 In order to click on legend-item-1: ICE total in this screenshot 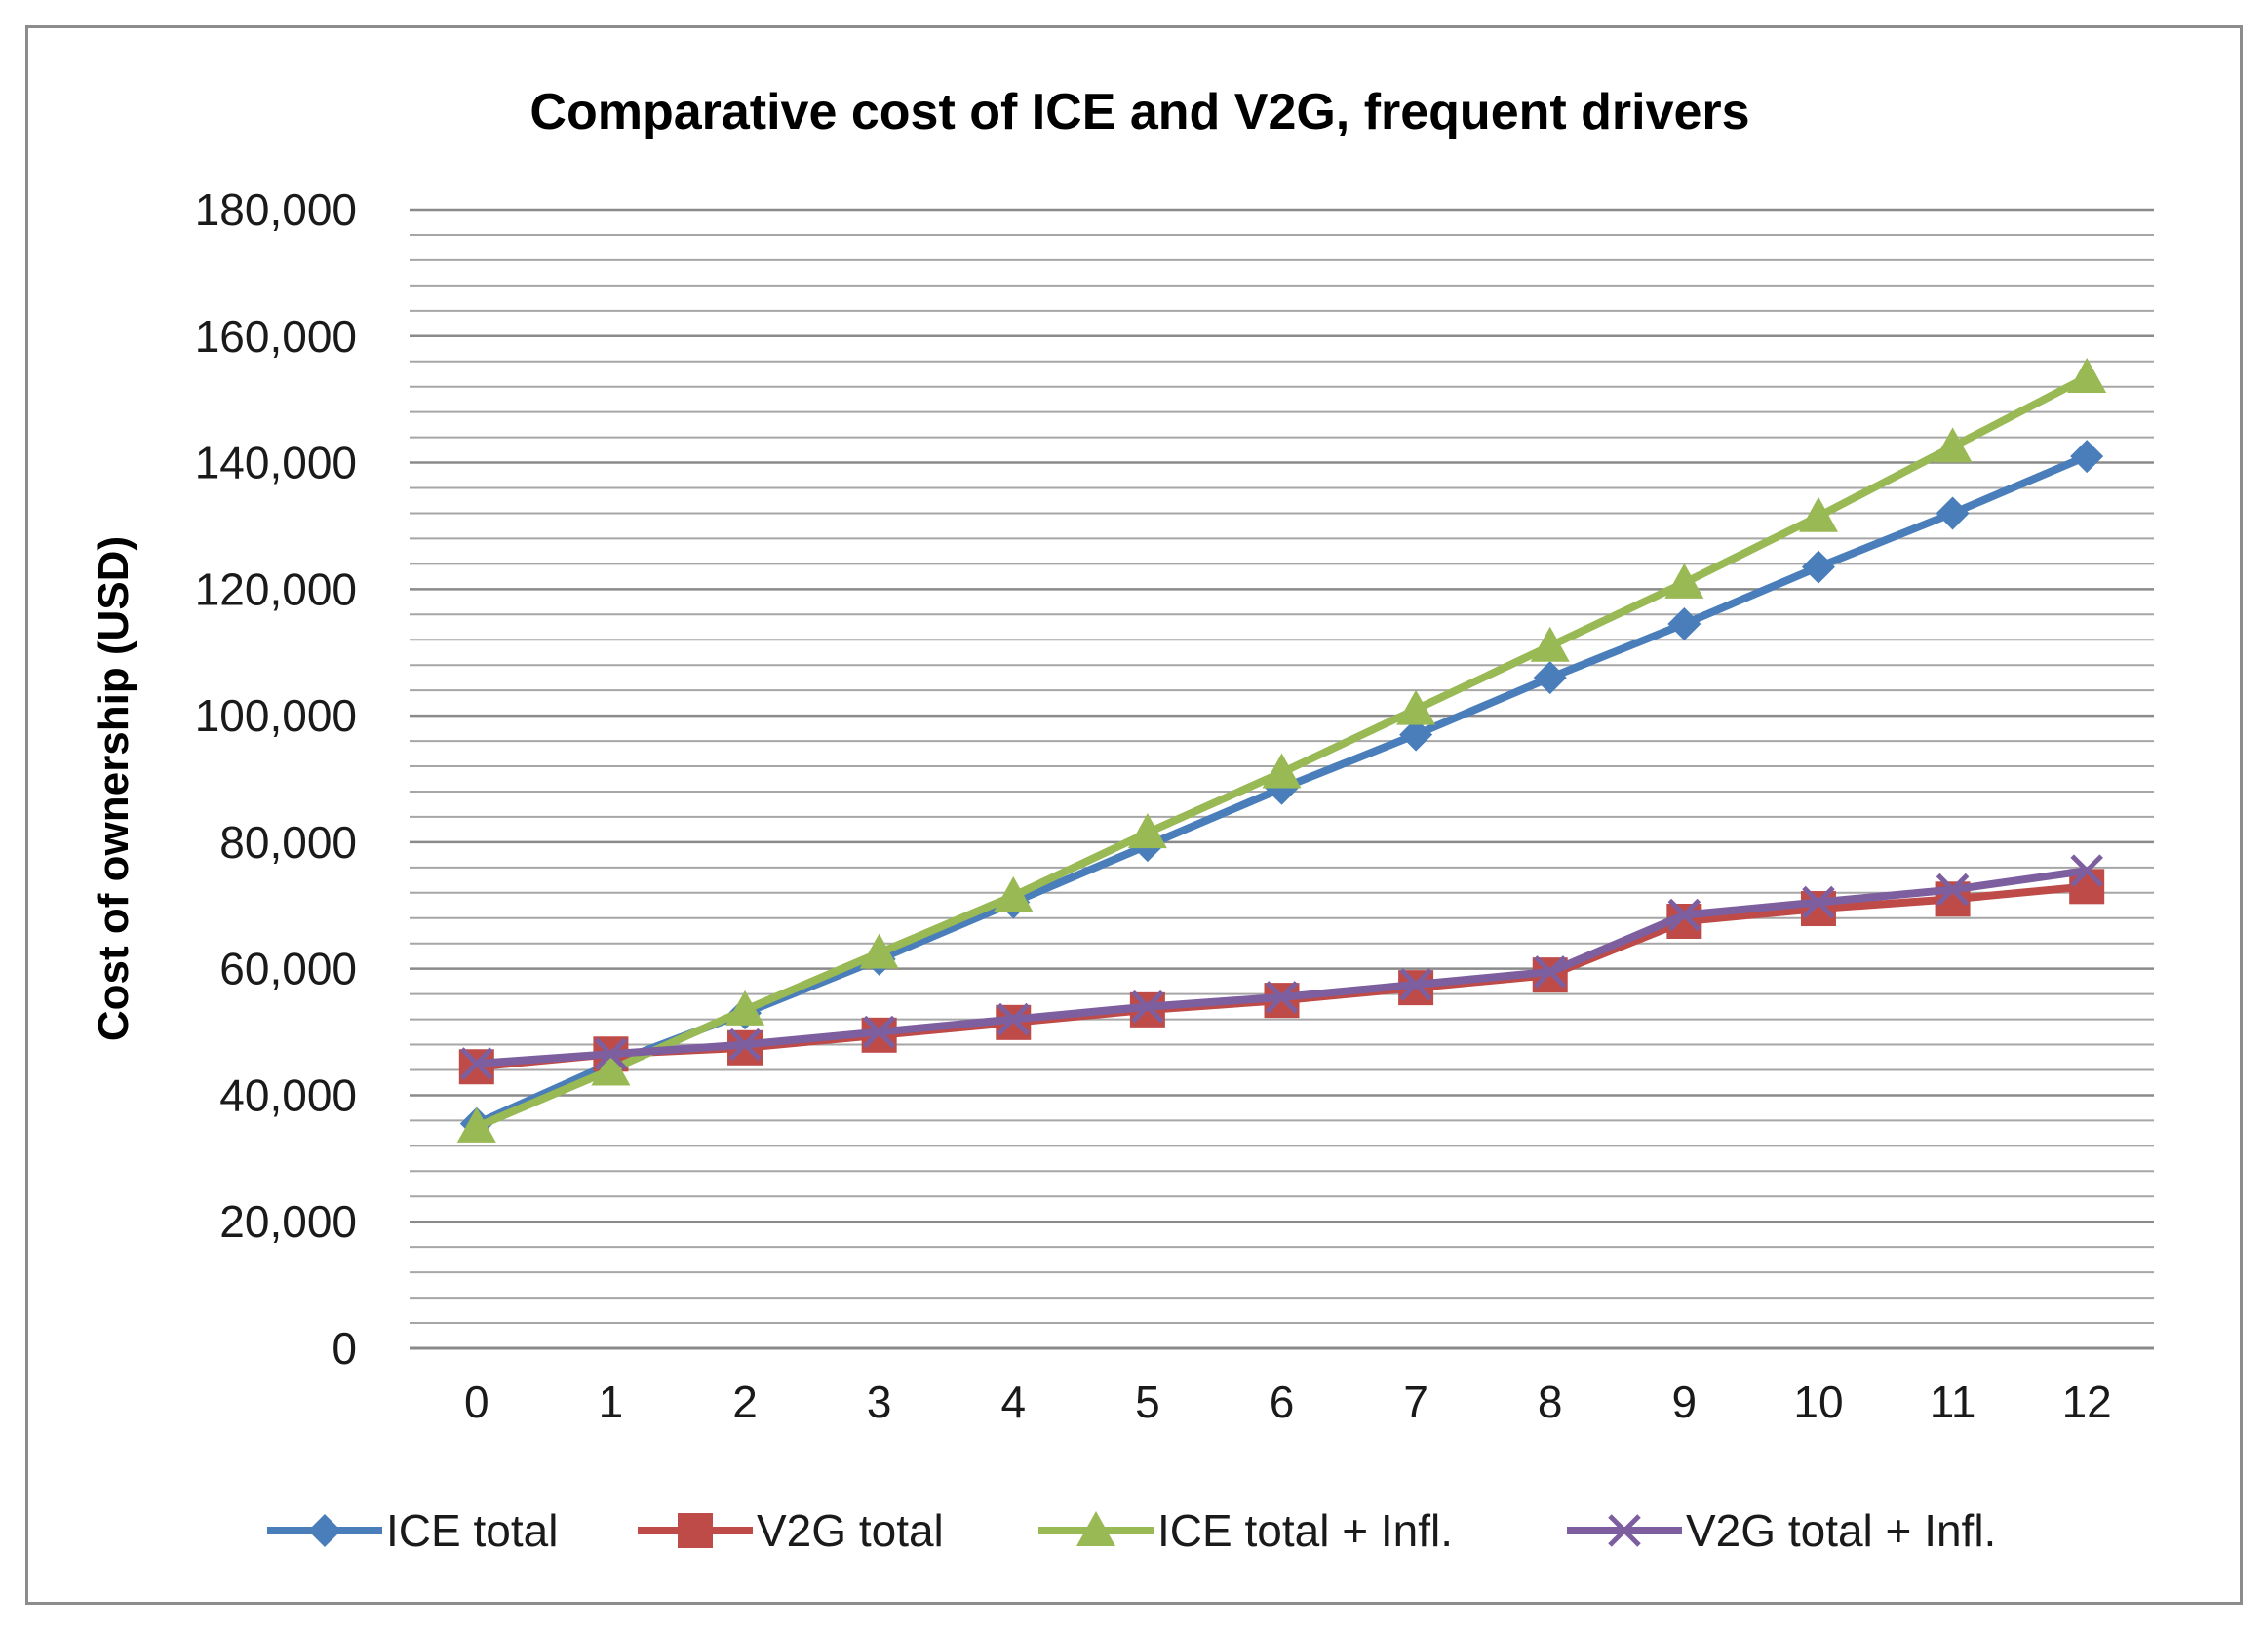, I will do `click(413, 1530)`.